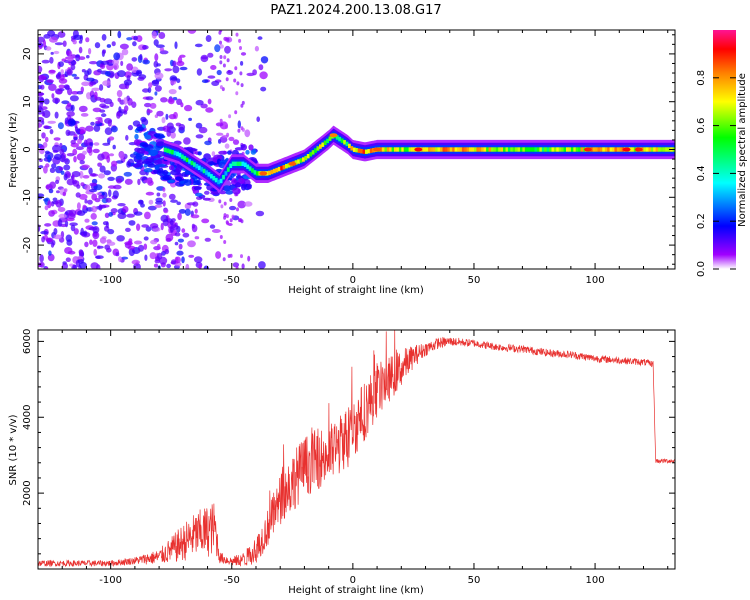 Image resolution: width=750 pixels, height=600 pixels. What do you see at coordinates (232, 580) in the screenshot?
I see `x-tick-label: -50` at bounding box center [232, 580].